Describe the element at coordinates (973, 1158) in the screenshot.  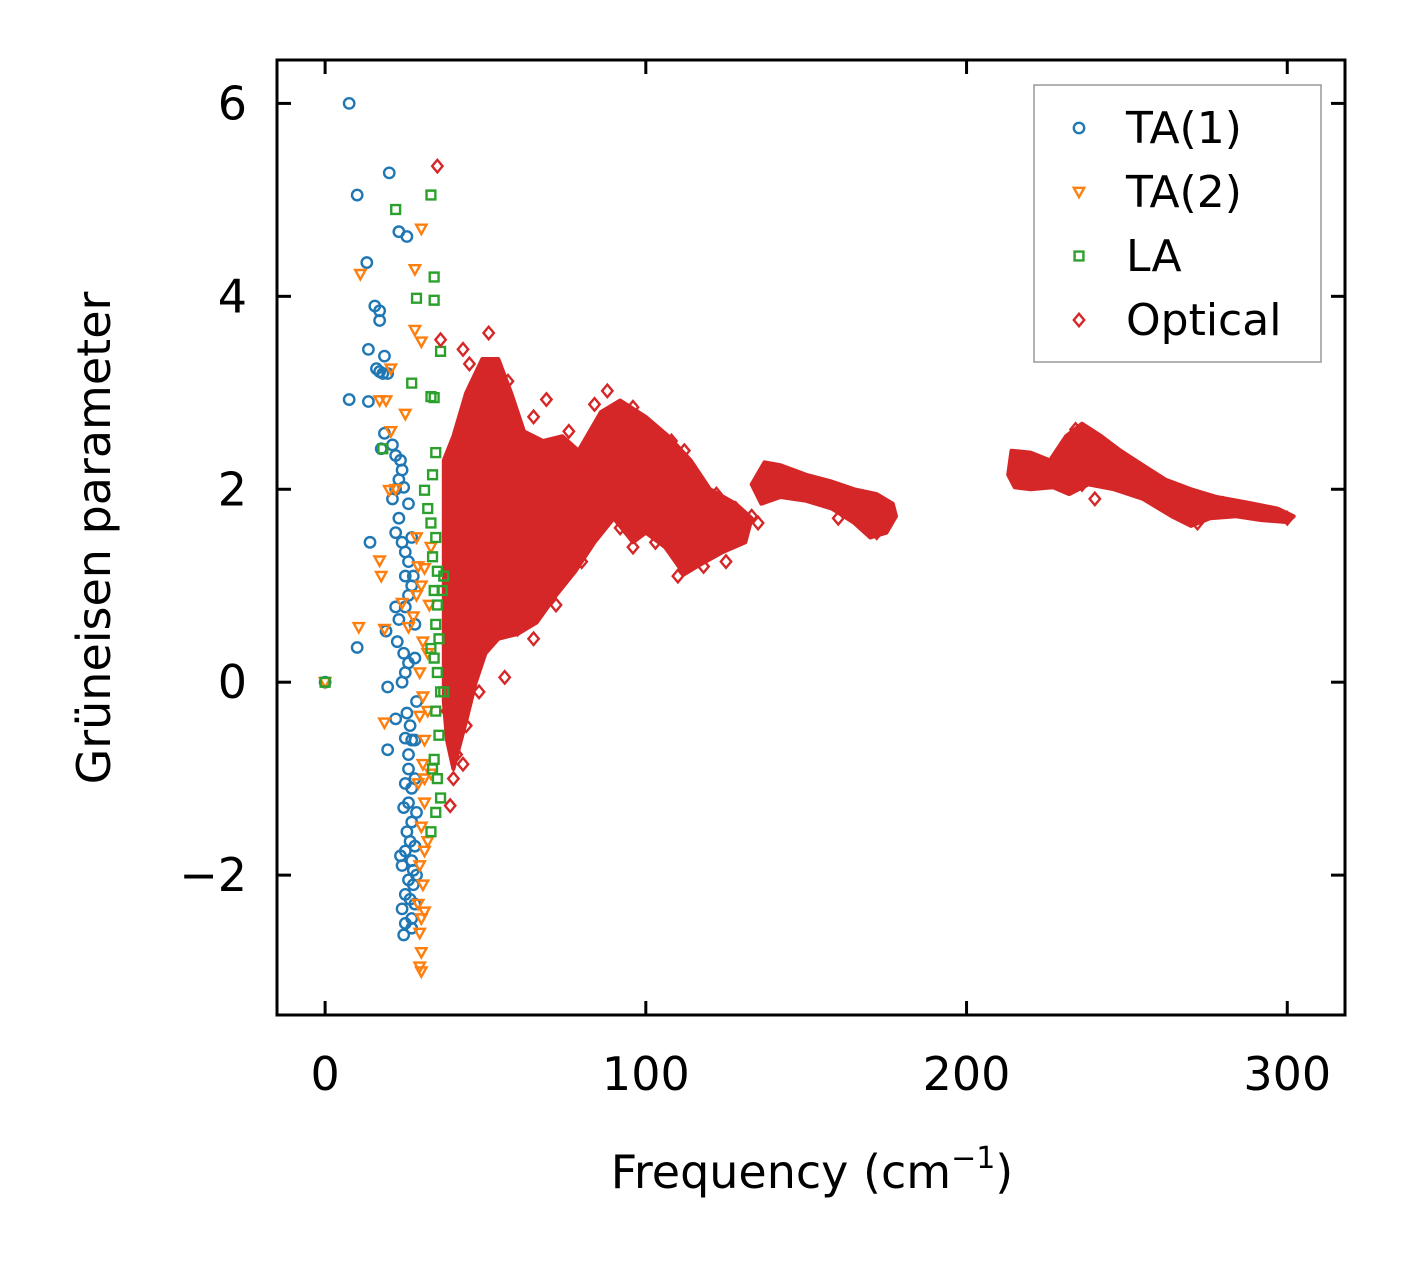
I see `x-axis-label-superscript: −1` at that location.